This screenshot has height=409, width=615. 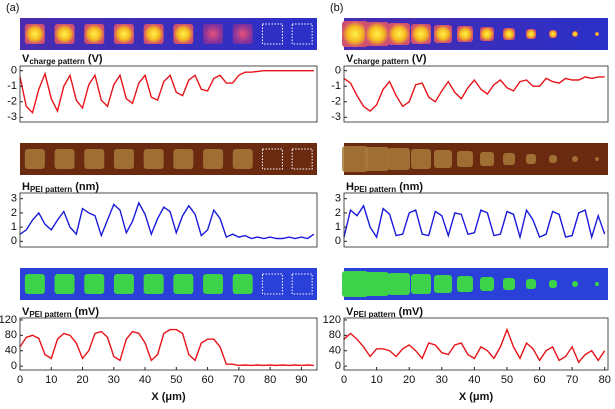 I want to click on y-label-symbol: H, so click(x=26, y=187).